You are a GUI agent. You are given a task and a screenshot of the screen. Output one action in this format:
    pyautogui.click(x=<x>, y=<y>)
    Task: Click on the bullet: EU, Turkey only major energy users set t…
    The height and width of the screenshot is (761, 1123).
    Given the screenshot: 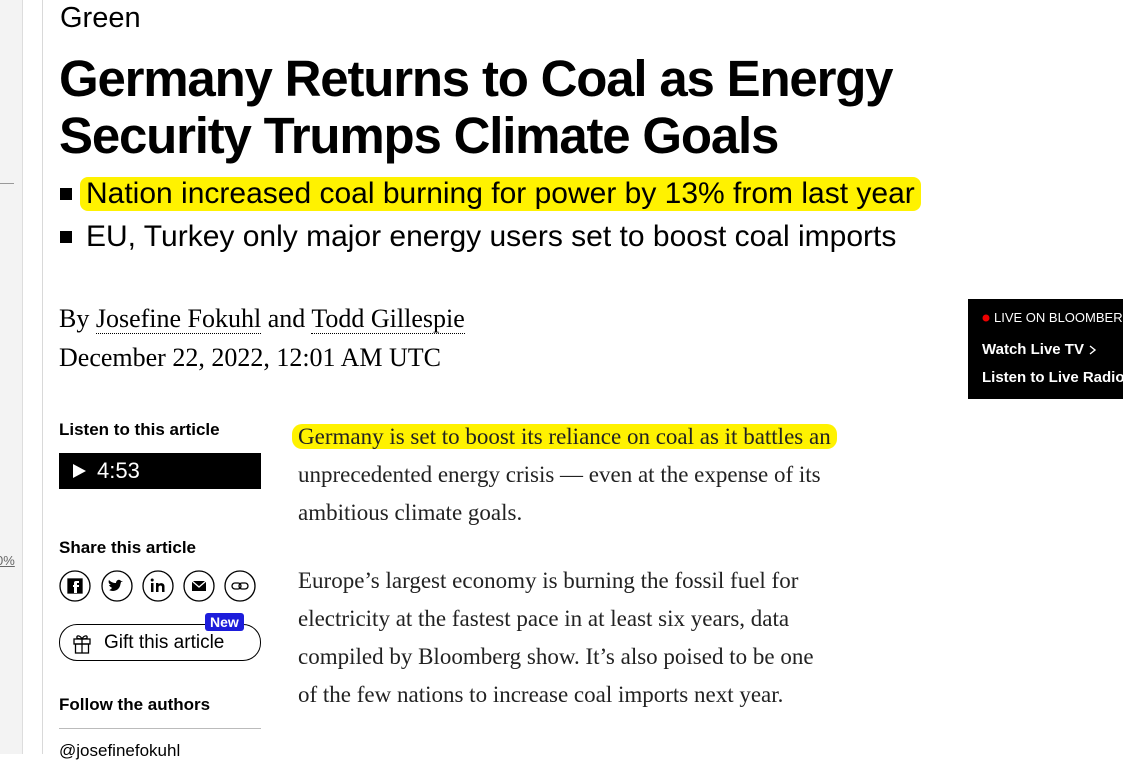 What is the action you would take?
    pyautogui.click(x=478, y=237)
    